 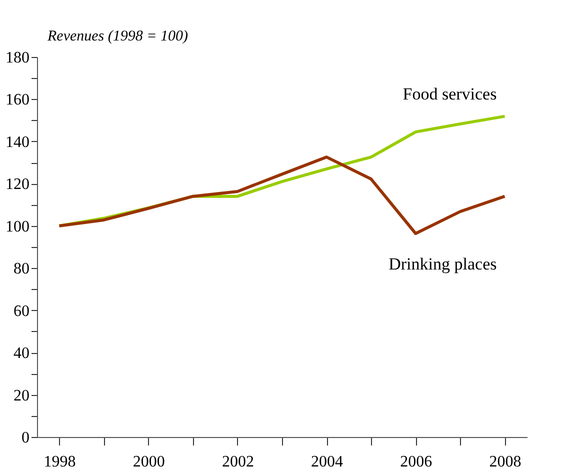 What do you see at coordinates (416, 462) in the screenshot?
I see `x-tick-label: 2006` at bounding box center [416, 462].